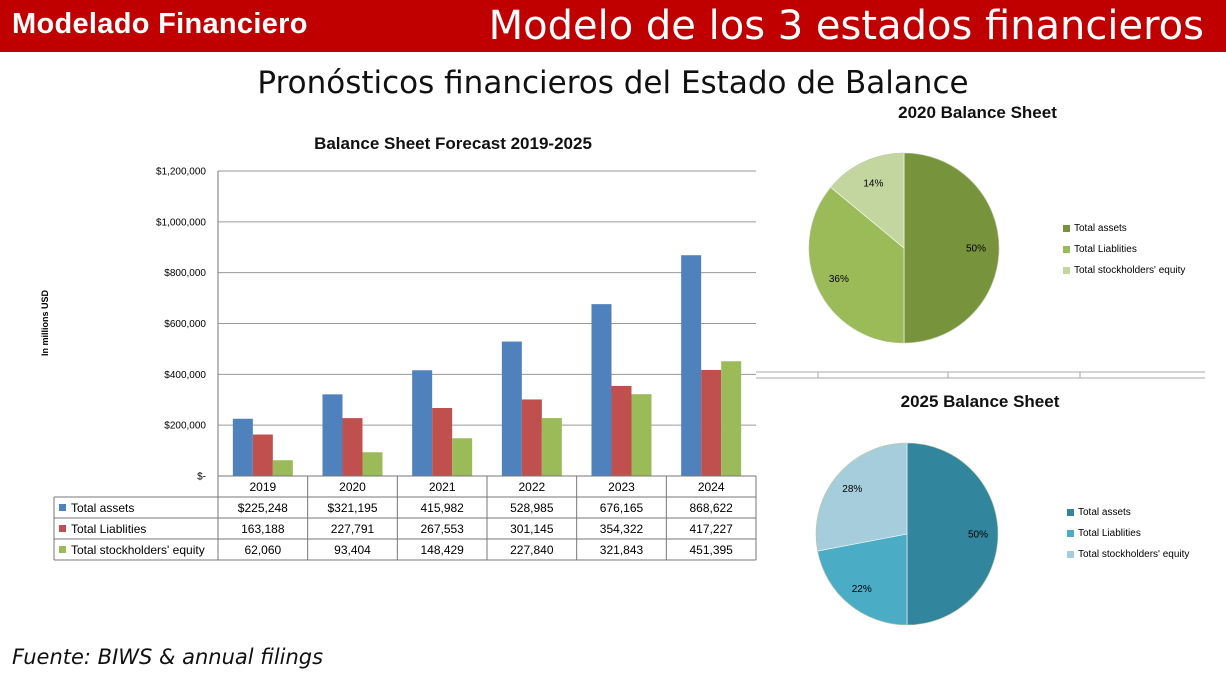  I want to click on table-series-name: Total assets, so click(102, 508).